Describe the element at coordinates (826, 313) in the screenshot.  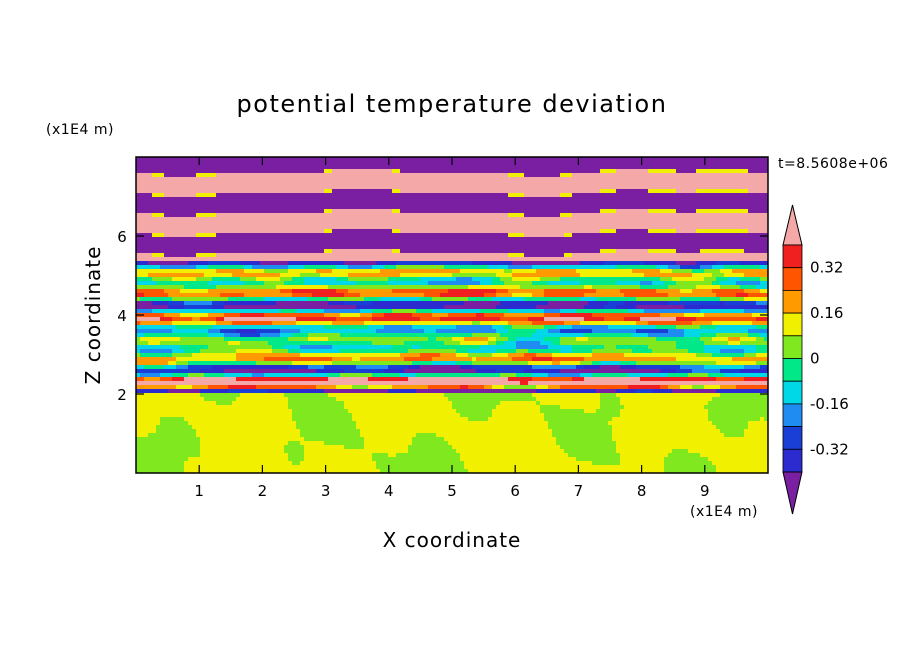
I see `colorbar-tick-label: 0.16` at that location.